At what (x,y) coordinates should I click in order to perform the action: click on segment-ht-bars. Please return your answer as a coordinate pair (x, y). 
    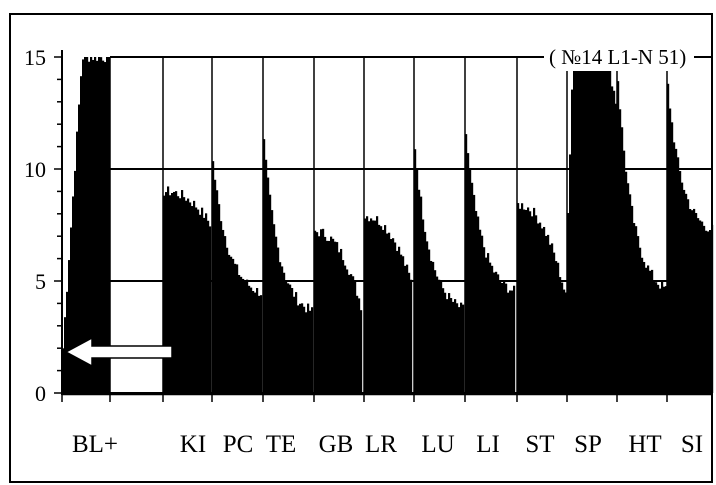
    Looking at the image, I should click on (642, 237).